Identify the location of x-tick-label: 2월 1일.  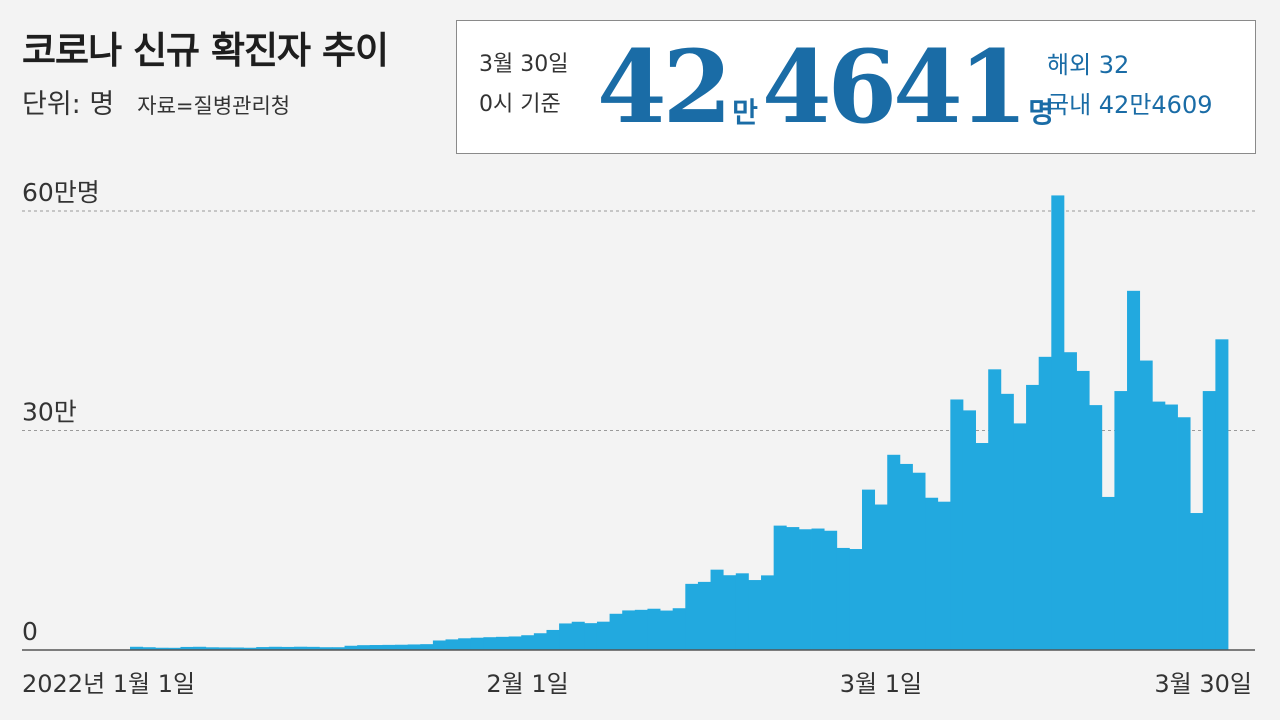
(527, 684).